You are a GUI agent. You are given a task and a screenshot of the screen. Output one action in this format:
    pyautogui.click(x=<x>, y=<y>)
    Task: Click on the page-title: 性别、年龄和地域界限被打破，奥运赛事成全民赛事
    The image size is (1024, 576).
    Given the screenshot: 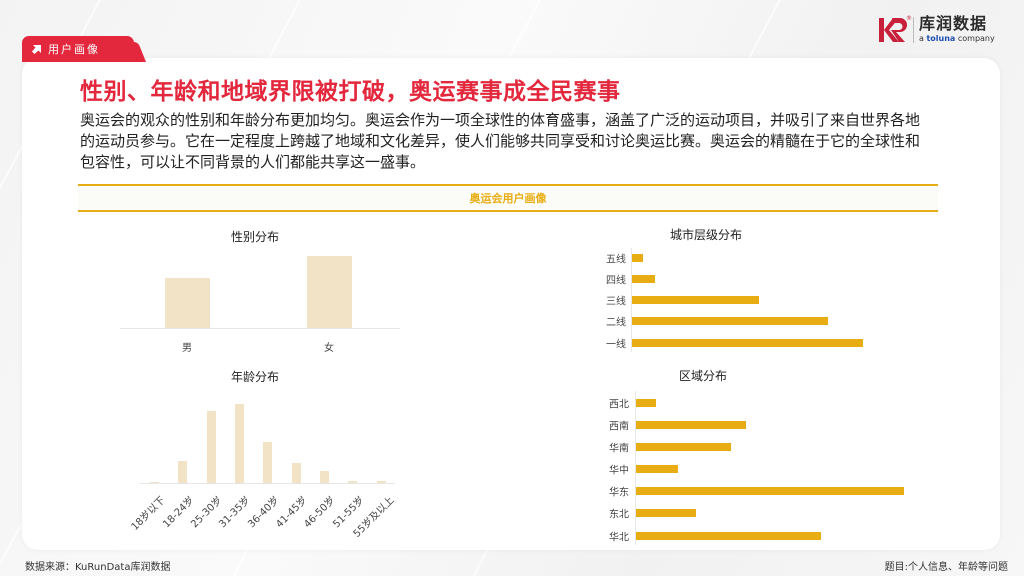 What is the action you would take?
    pyautogui.click(x=350, y=92)
    